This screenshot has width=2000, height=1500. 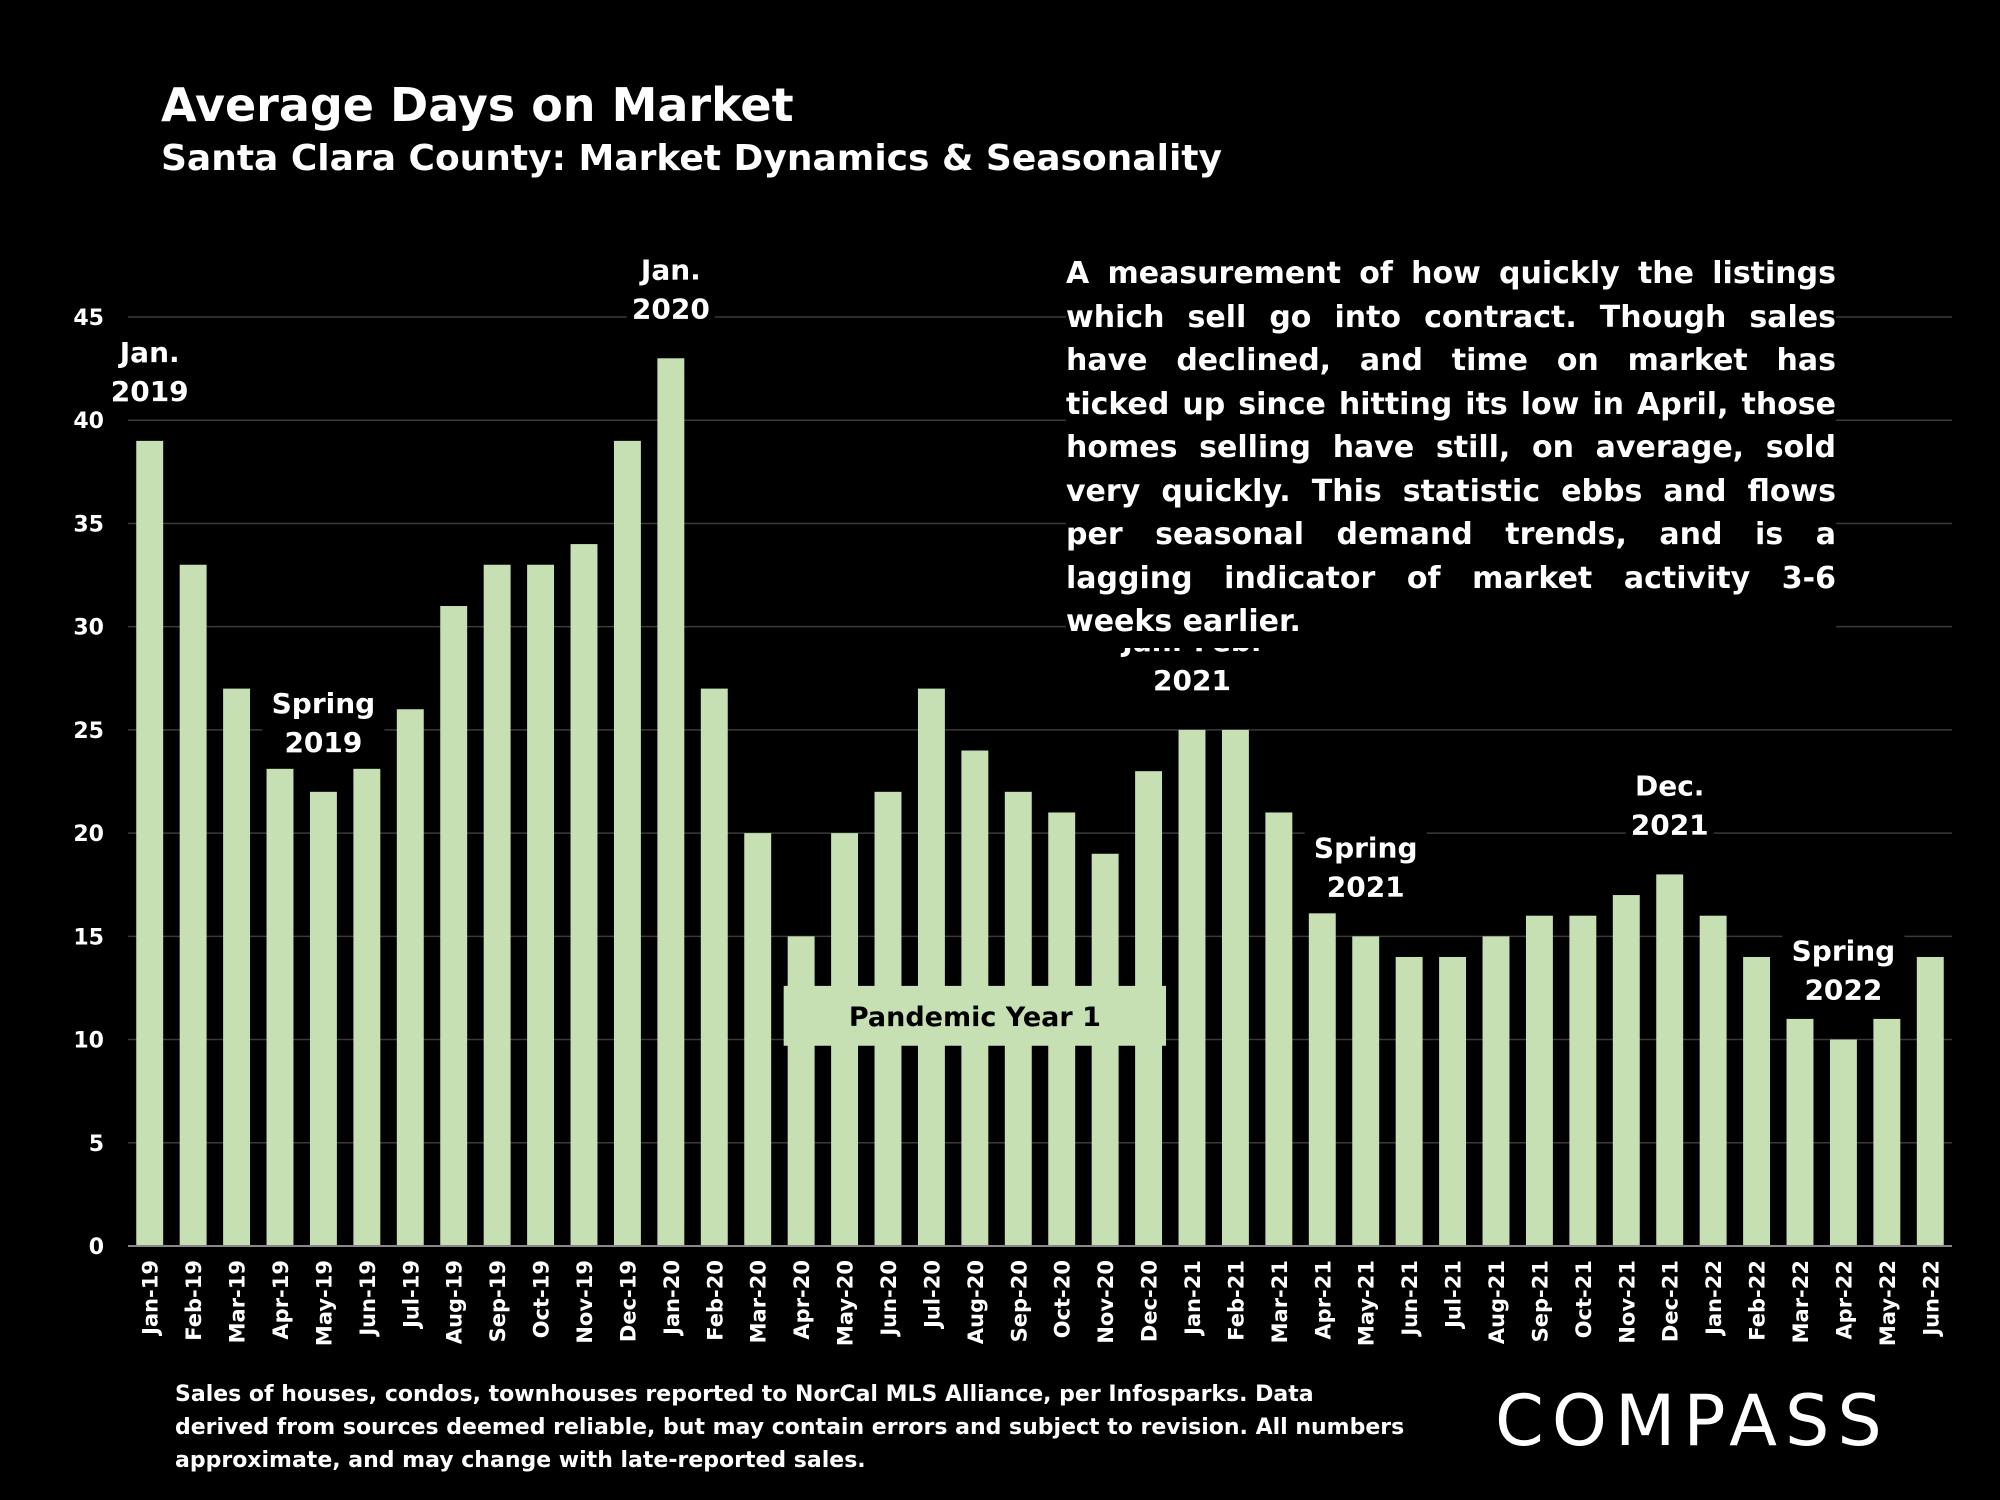 What do you see at coordinates (194, 1300) in the screenshot?
I see `x-tick-label: Feb-19` at bounding box center [194, 1300].